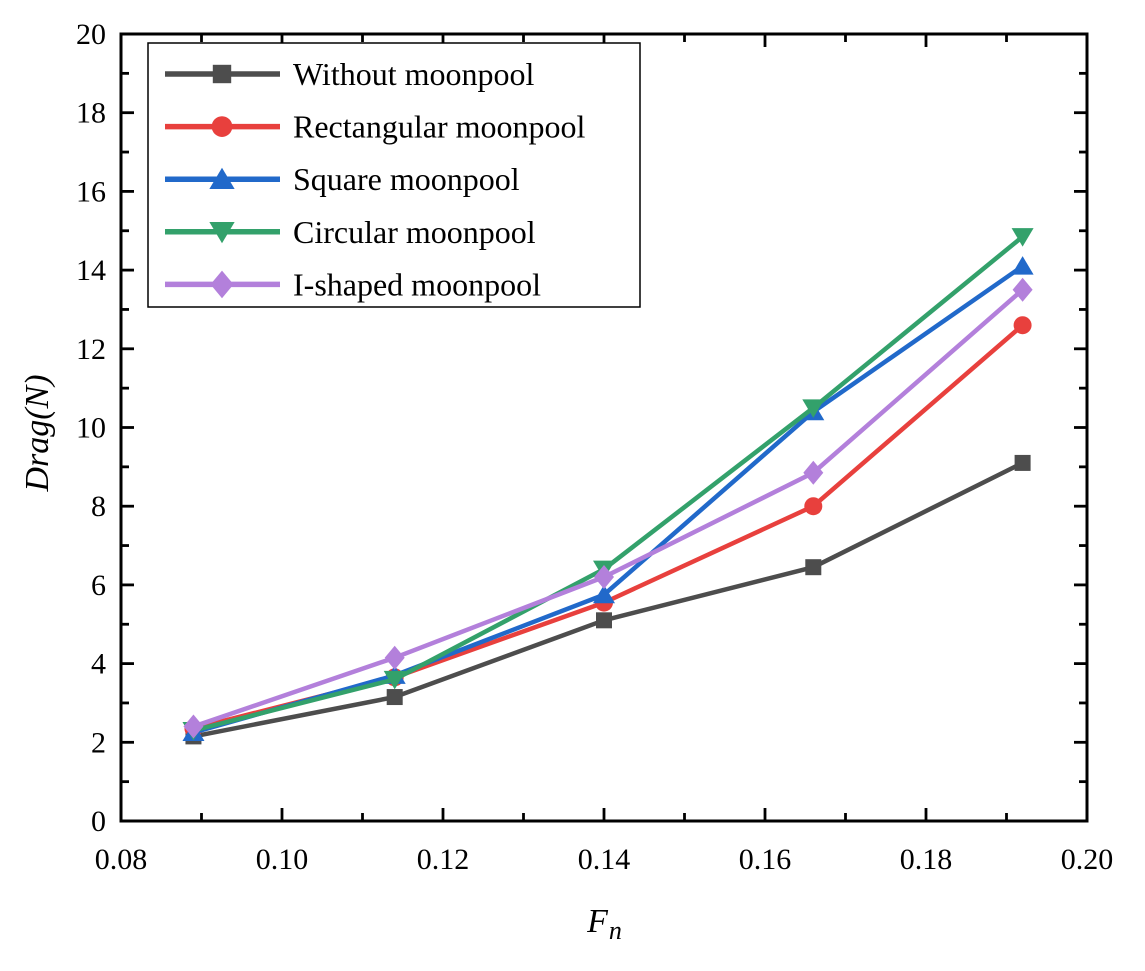 This screenshot has height=971, width=1145. I want to click on legend-label-i-shaped-moonpool: I-shaped moonpool, so click(417, 284).